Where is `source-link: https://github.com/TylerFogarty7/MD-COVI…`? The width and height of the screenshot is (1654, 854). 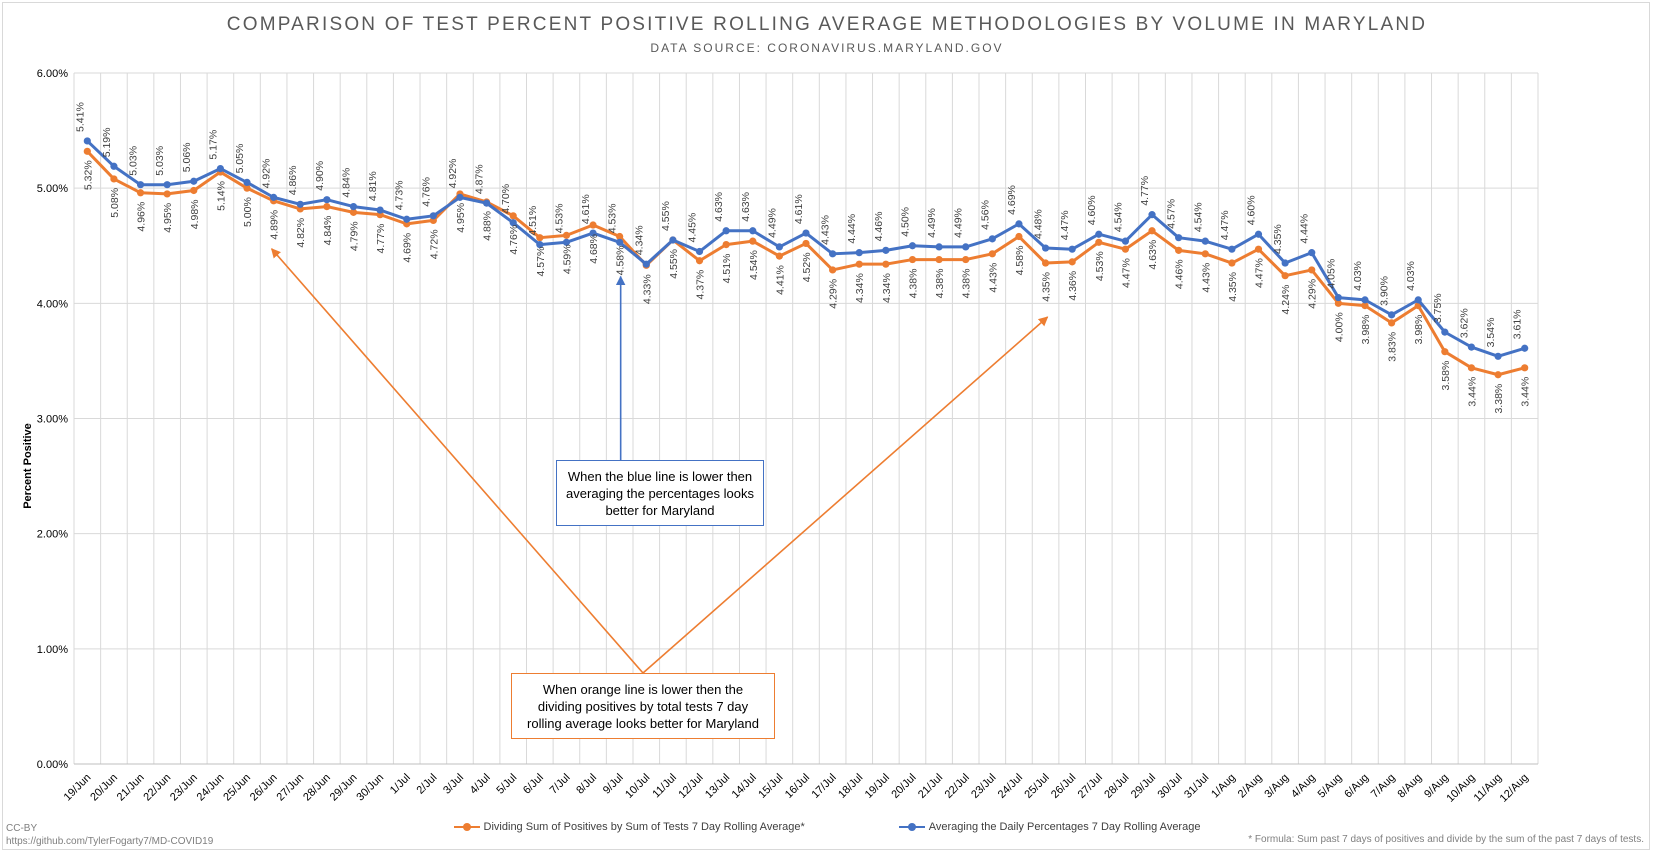 source-link: https://github.com/TylerFogarty7/MD-COVI… is located at coordinates (110, 841).